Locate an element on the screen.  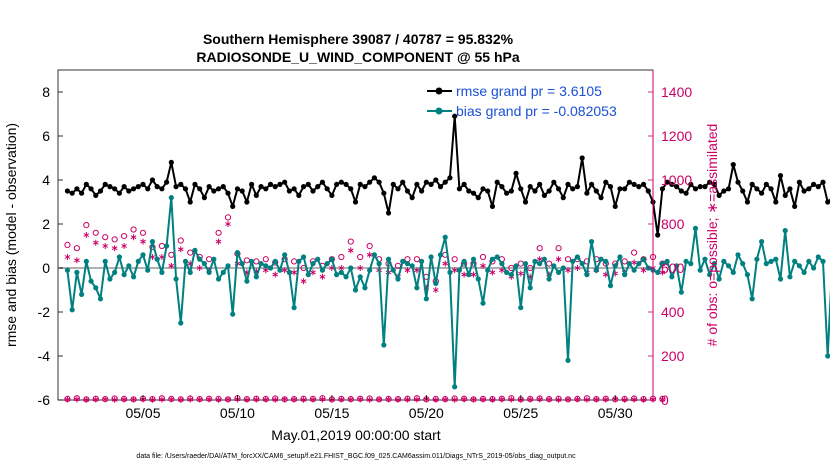
x-tick-label: 05/15 is located at coordinates (331, 413).